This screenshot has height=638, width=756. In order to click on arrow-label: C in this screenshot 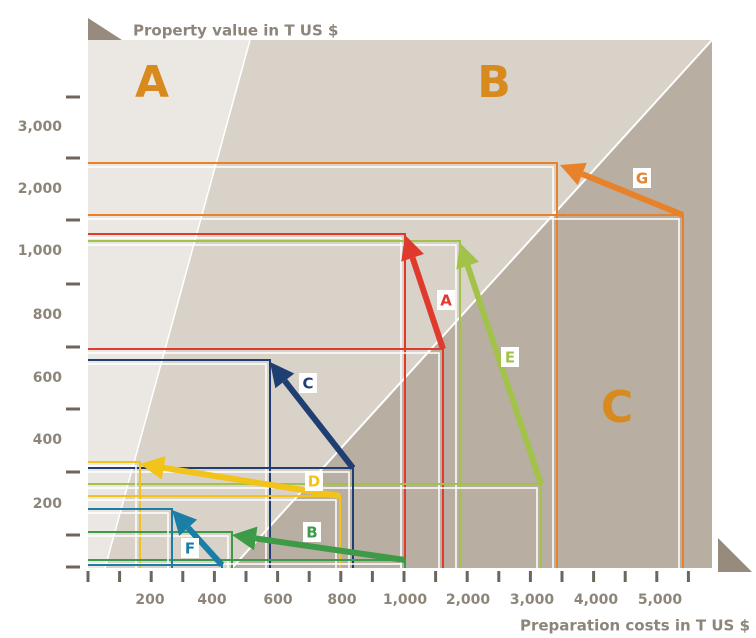, I will do `click(307, 384)`.